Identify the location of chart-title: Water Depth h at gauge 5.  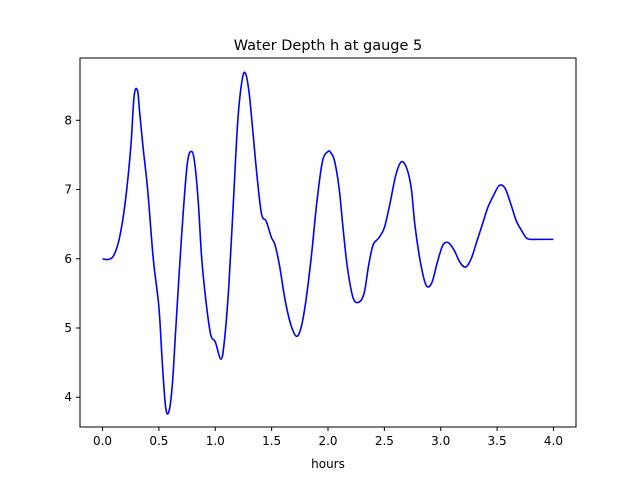
(328, 46).